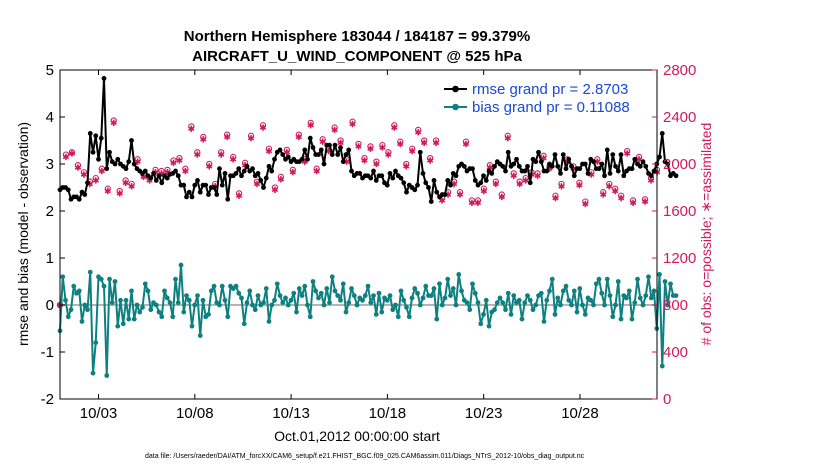 The height and width of the screenshot is (470, 830). What do you see at coordinates (679, 117) in the screenshot?
I see `y-right-tick-label: 2400` at bounding box center [679, 117].